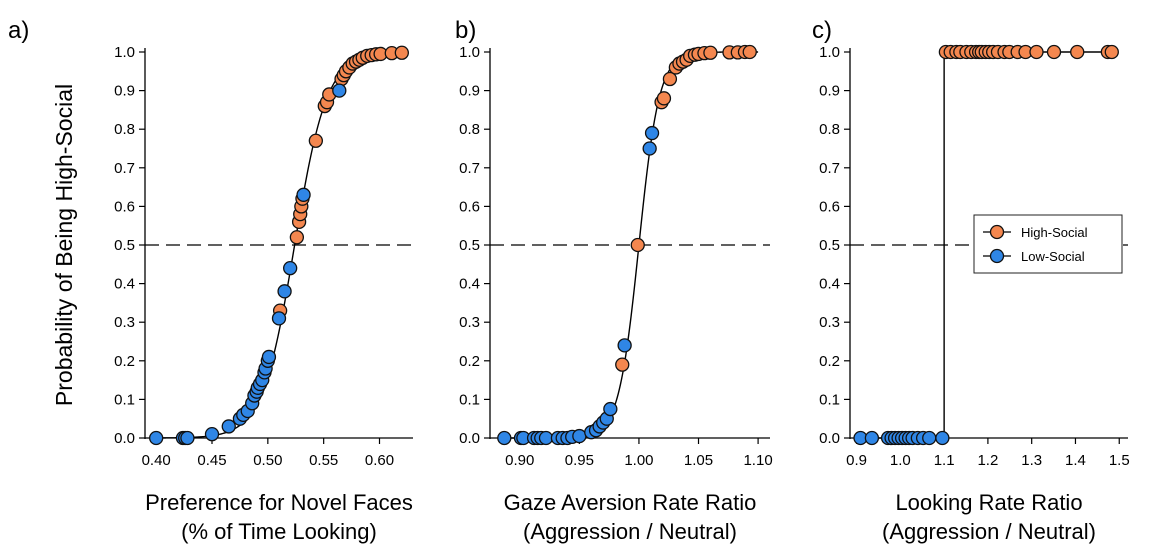 The width and height of the screenshot is (1150, 548). What do you see at coordinates (988, 502) in the screenshot?
I see `x-axis-label: Looking Rate Ratio` at bounding box center [988, 502].